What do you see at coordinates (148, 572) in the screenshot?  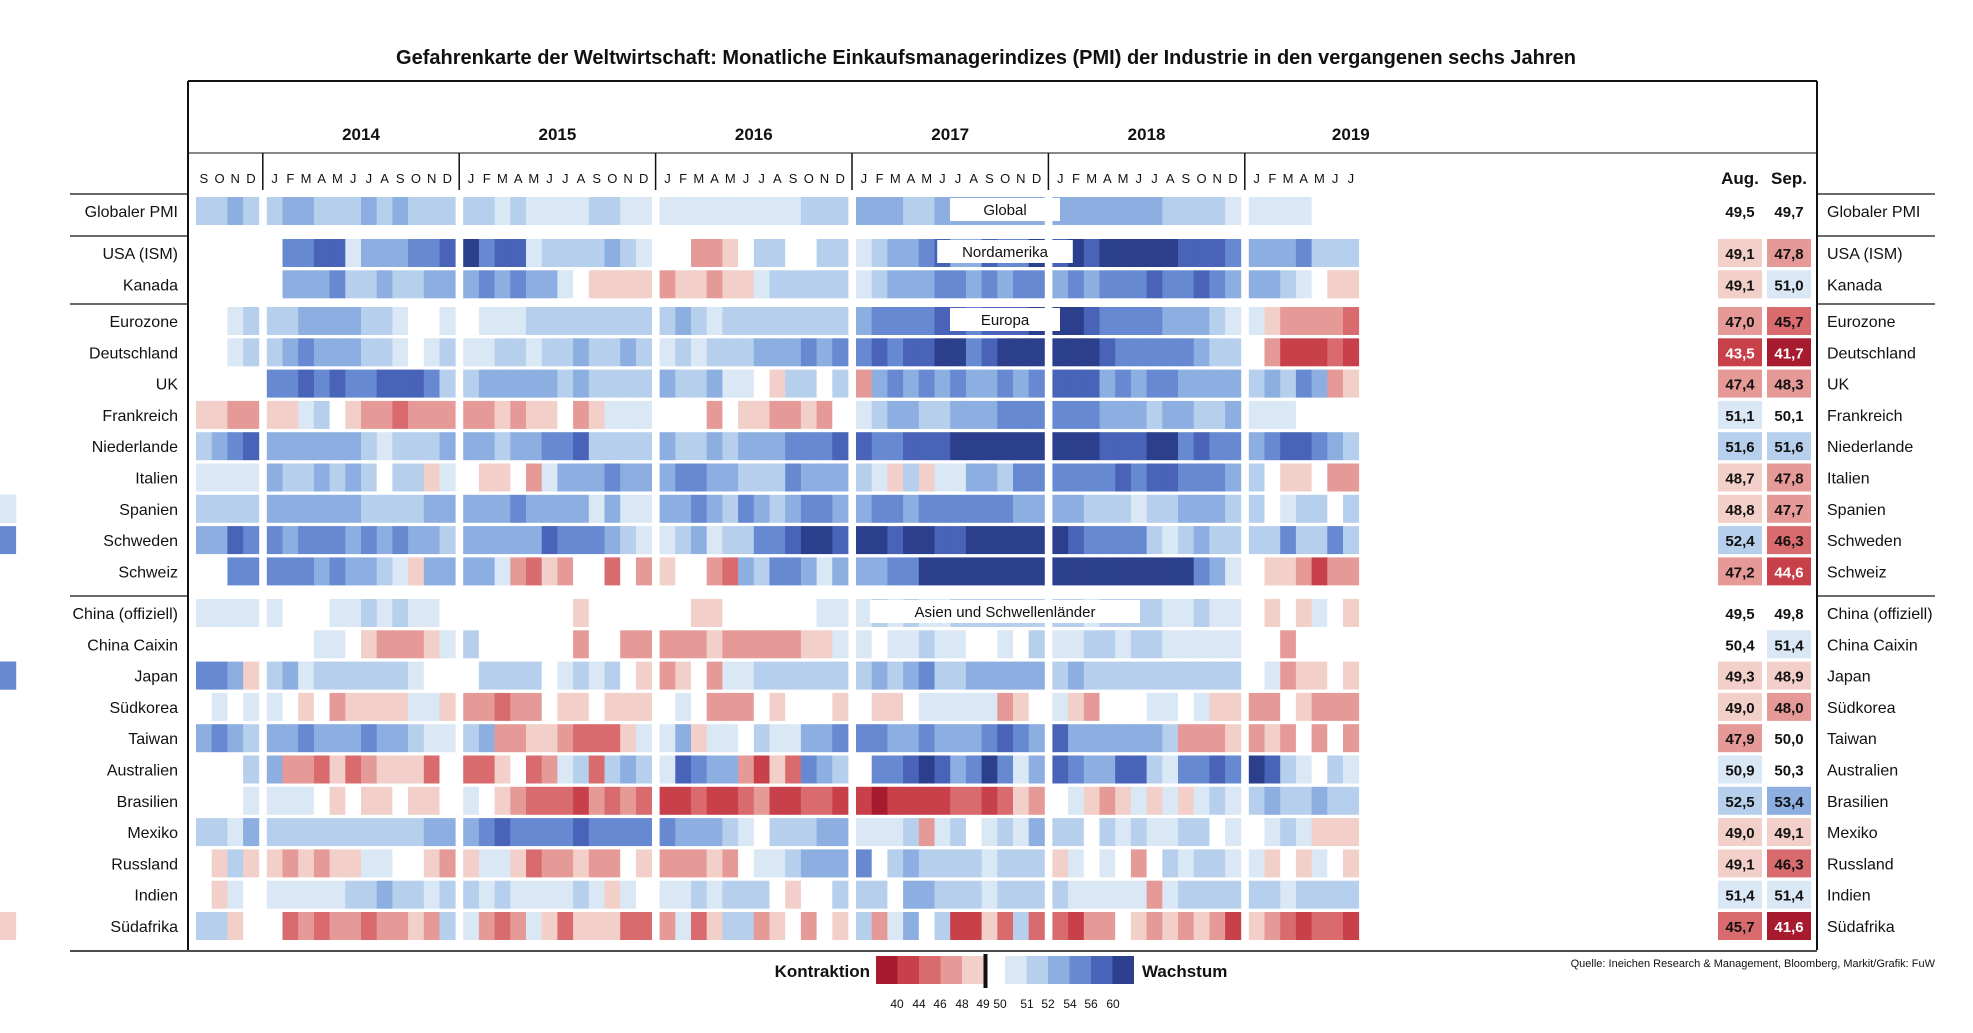 I see `row-label-left: Schweiz` at bounding box center [148, 572].